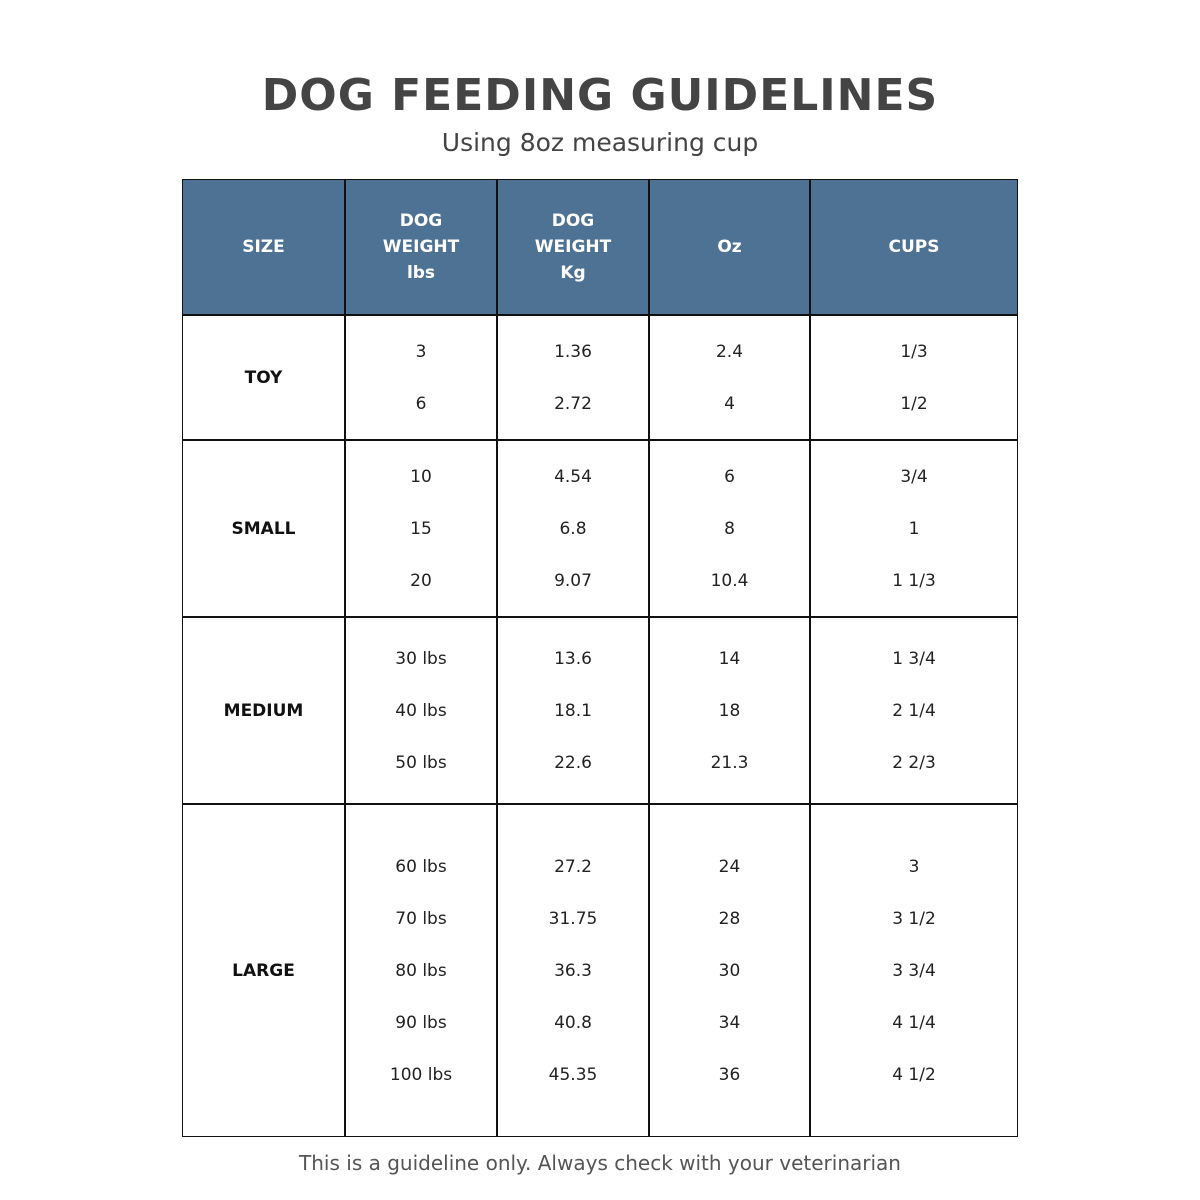 This screenshot has height=1200, width=1200. I want to click on value-text: 2.4, so click(729, 351).